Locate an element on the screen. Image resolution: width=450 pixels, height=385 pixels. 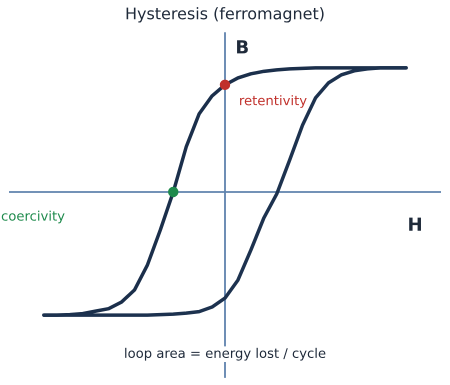
annotation: coercivity is located at coordinates (33, 217).